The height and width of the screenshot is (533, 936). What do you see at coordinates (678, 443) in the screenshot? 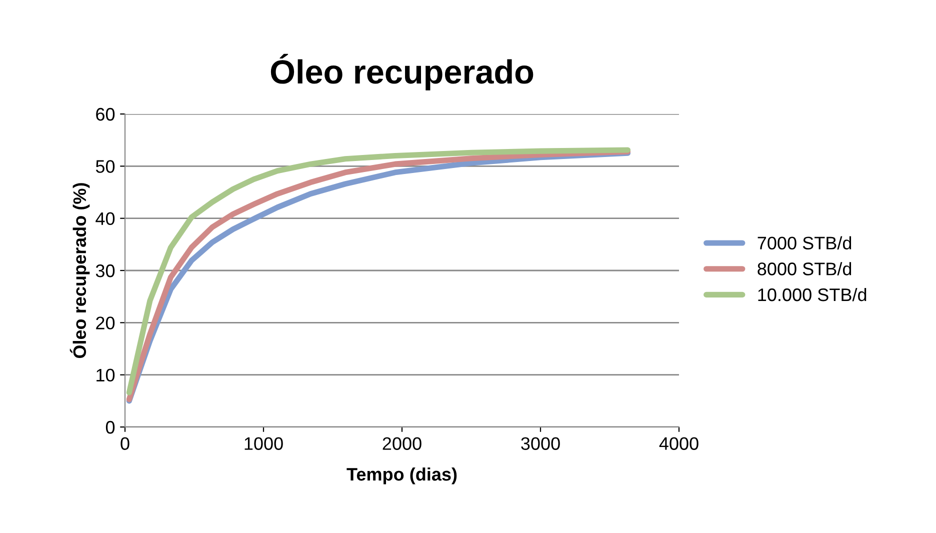
I see `x-tick-label: 4000` at bounding box center [678, 443].